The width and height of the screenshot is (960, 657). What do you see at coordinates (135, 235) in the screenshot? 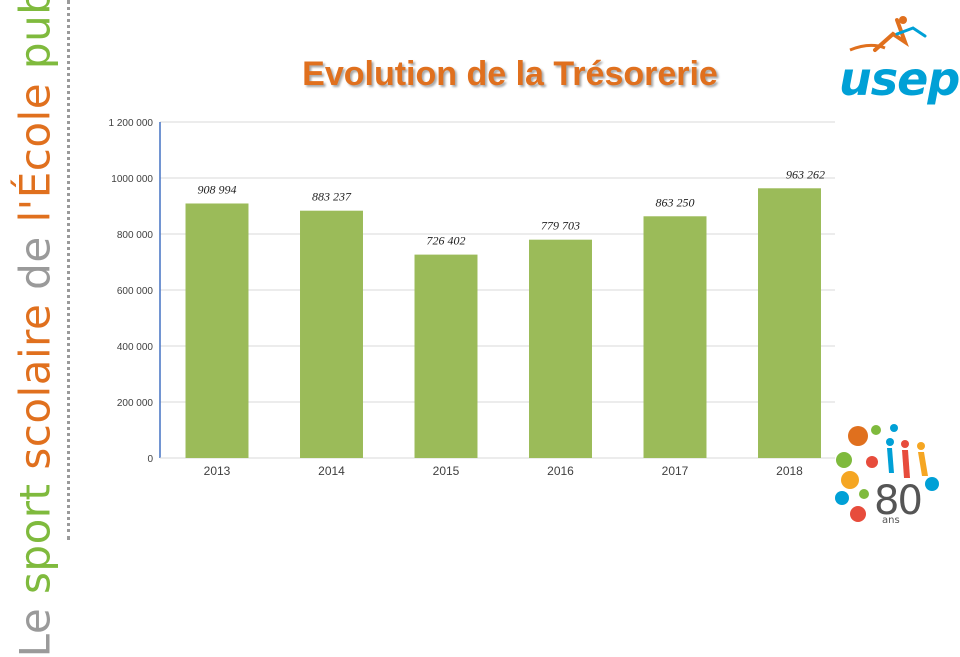
I see `y-tick-label: 800 000` at bounding box center [135, 235].